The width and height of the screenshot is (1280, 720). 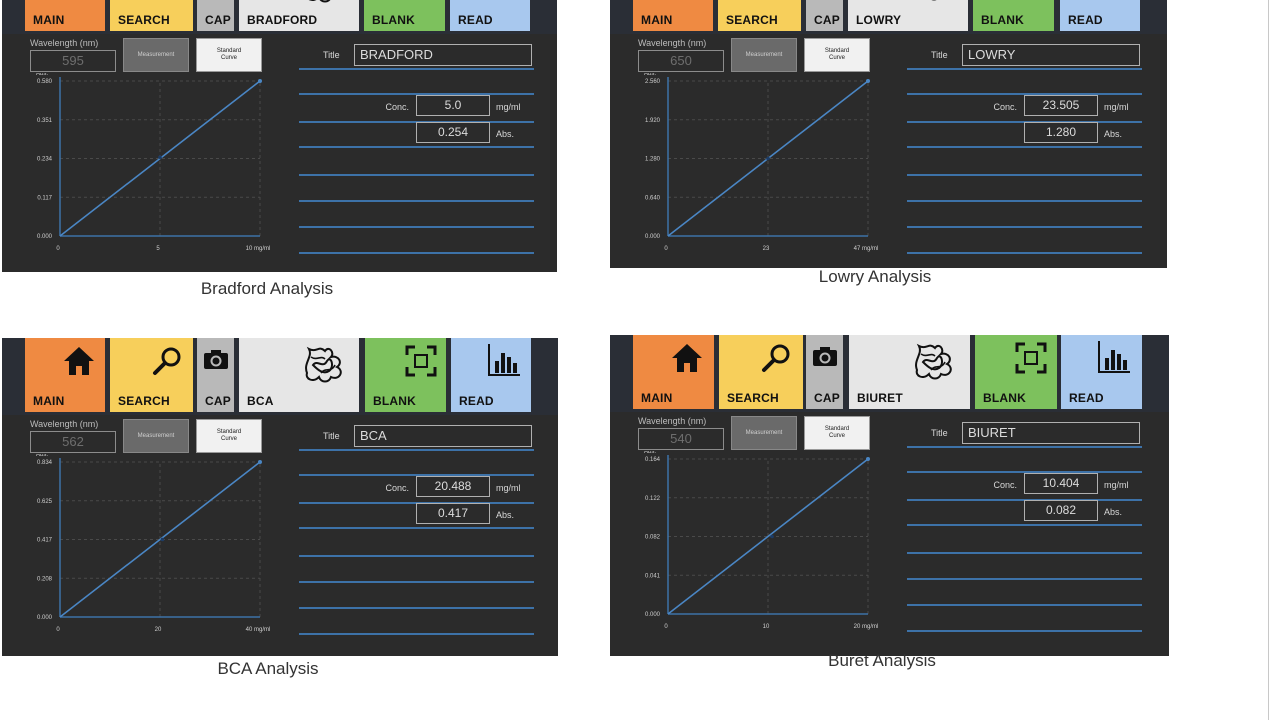 What do you see at coordinates (1061, 132) in the screenshot?
I see `abs-value: 1.280` at bounding box center [1061, 132].